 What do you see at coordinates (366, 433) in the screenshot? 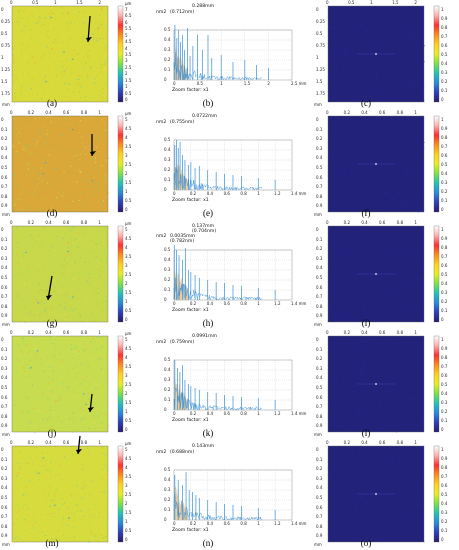
I see `panel-caption: (l)` at bounding box center [366, 433].